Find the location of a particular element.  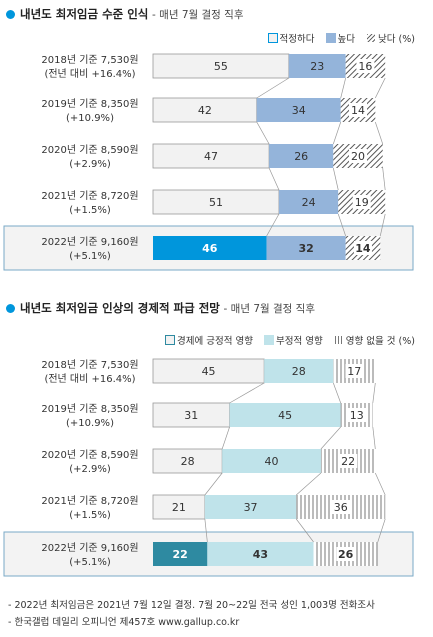

data-label: 34 is located at coordinates (299, 110).